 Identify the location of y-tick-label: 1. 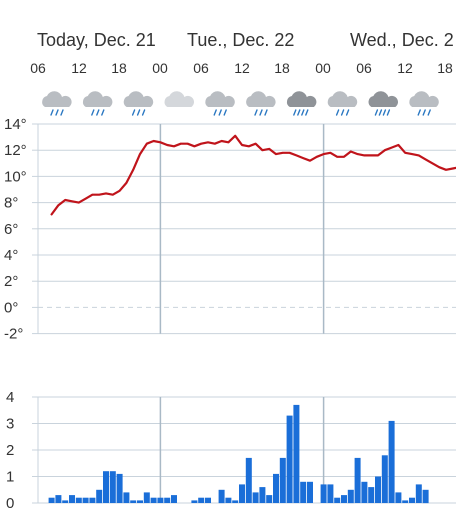
(10, 477).